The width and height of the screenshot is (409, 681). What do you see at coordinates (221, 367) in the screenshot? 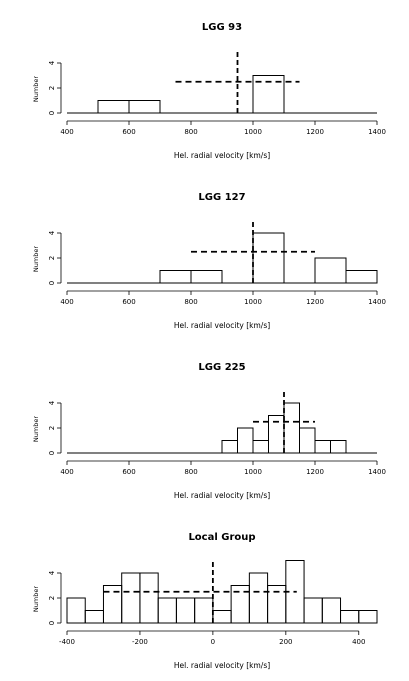
I see `chart-title: LGG 225` at bounding box center [221, 367].